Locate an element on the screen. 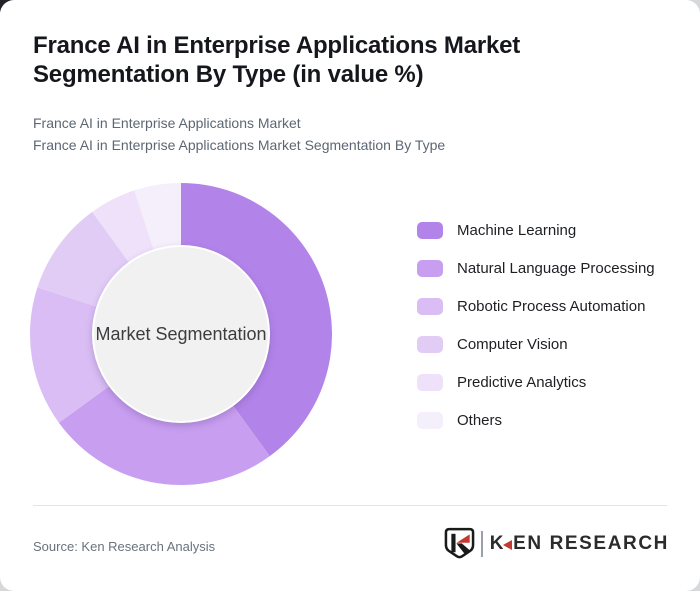 This screenshot has width=700, height=591. brand-name-rest: EN RESEARCH is located at coordinates (591, 543).